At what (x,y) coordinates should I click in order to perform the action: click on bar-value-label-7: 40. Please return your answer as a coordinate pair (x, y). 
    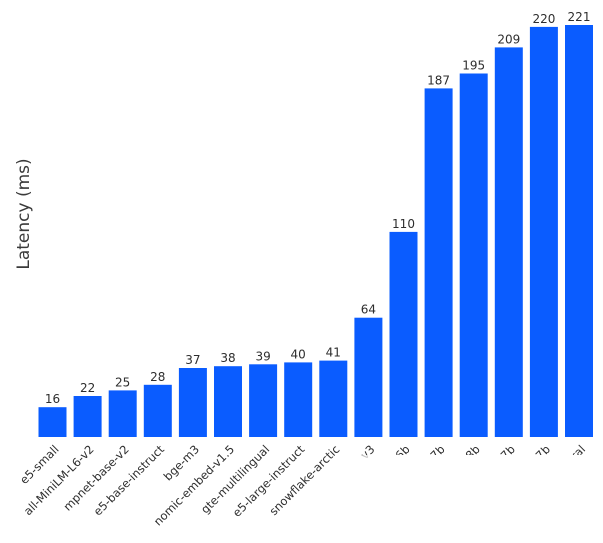
    Looking at the image, I should click on (298, 354).